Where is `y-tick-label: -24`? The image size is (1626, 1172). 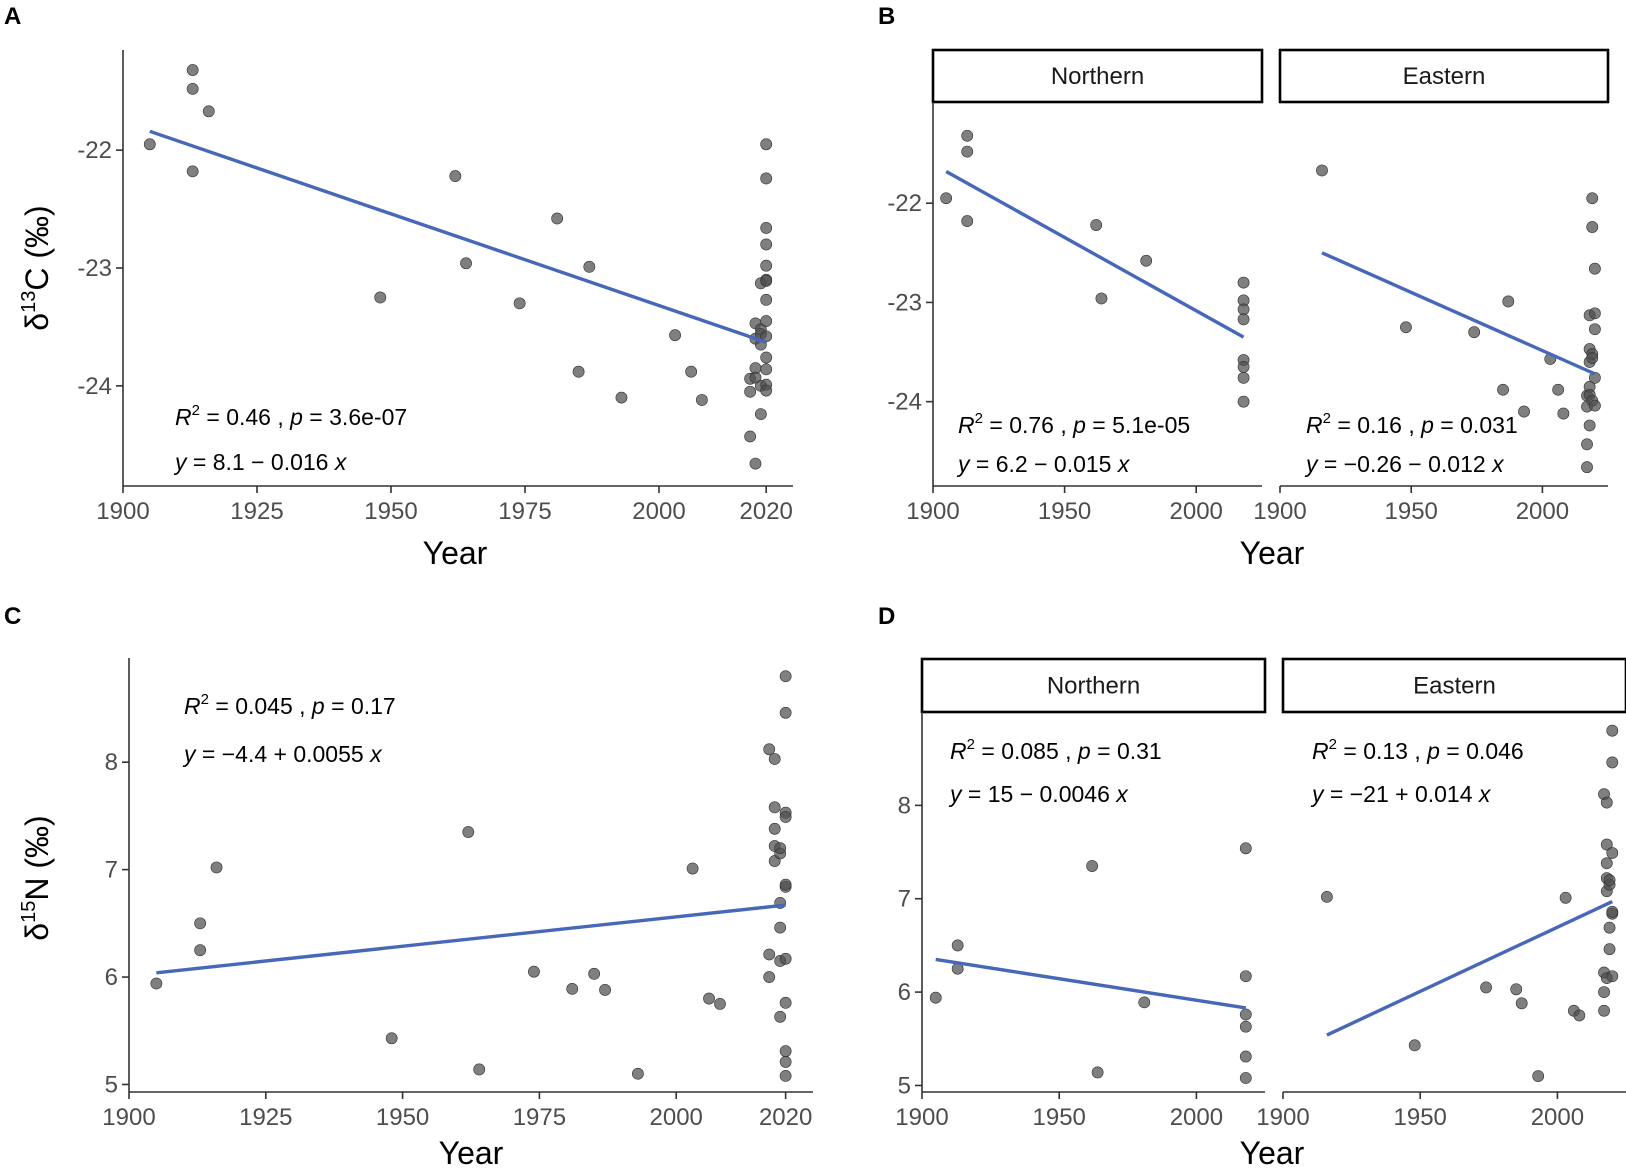 y-tick-label: -24 is located at coordinates (94, 386).